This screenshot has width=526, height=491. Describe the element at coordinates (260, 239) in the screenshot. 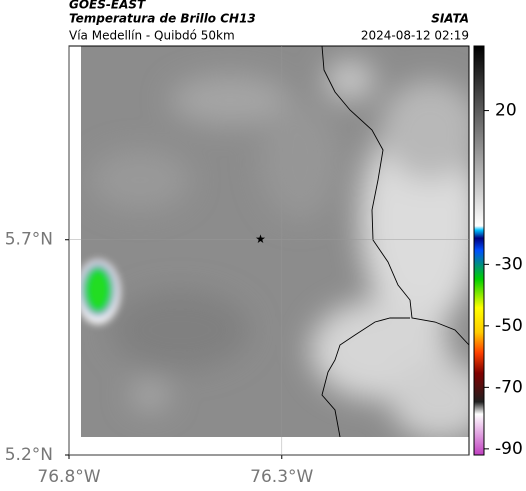

I see `location-marker: ★` at that location.